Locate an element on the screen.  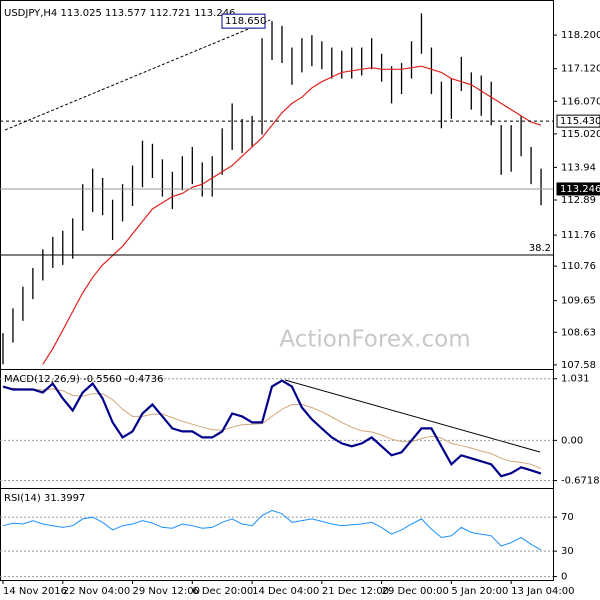
y-tick-label: 113.94 is located at coordinates (578, 167).